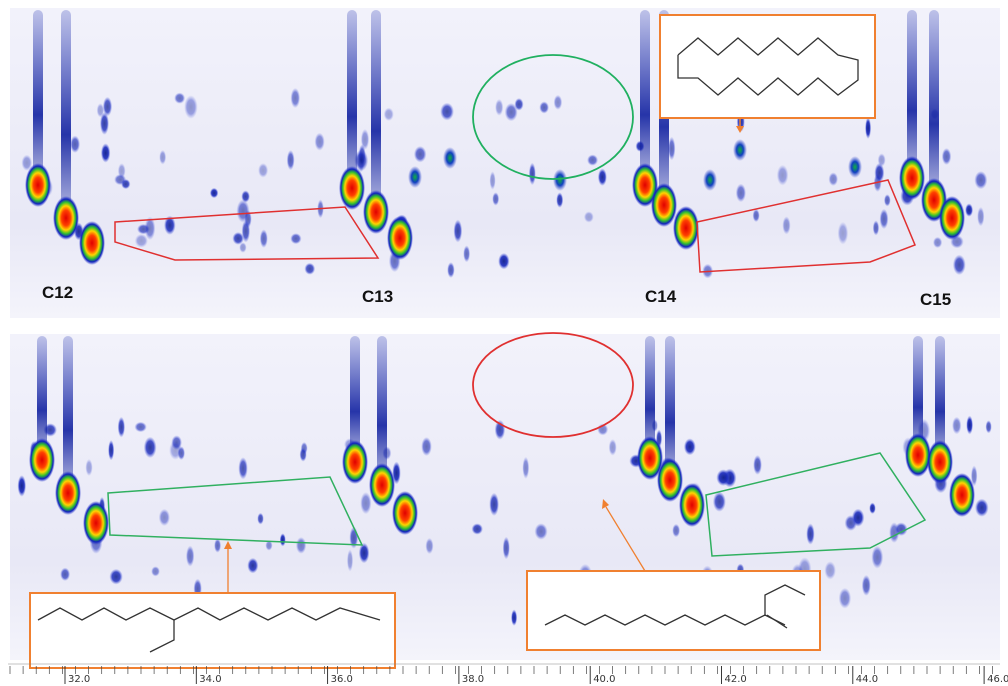 The height and width of the screenshot is (686, 1008). Describe the element at coordinates (661, 296) in the screenshot. I see `peak-label: C14` at that location.